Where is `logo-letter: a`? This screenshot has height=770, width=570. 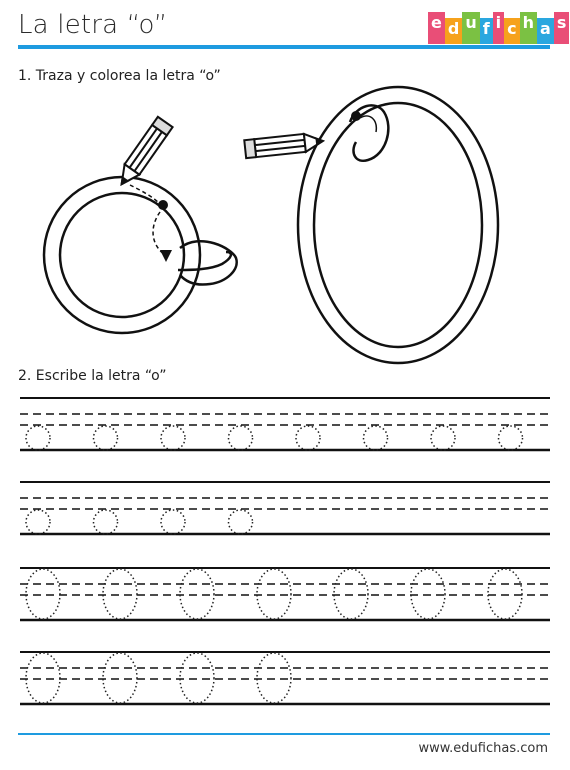
logo-letter: a is located at coordinates (545, 31).